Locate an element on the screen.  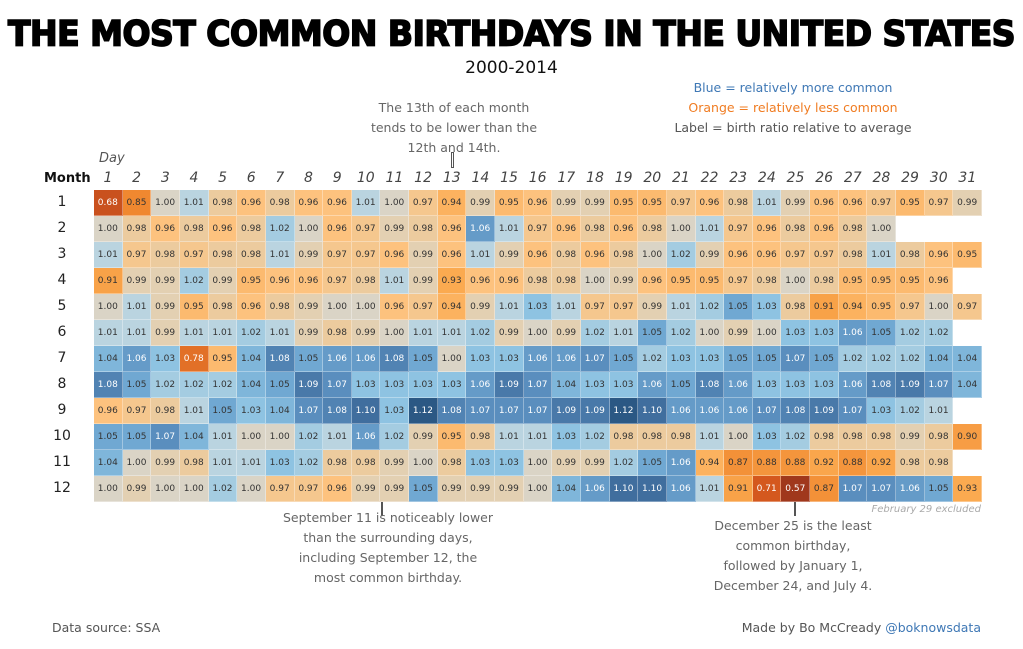
annotation-line: followed by January 1, is located at coordinates (793, 565).